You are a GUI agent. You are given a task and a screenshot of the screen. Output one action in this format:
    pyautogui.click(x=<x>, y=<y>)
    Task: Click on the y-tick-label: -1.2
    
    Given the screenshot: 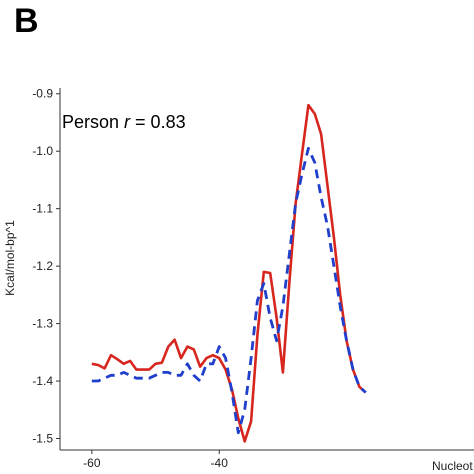 What is the action you would take?
    pyautogui.click(x=42, y=266)
    